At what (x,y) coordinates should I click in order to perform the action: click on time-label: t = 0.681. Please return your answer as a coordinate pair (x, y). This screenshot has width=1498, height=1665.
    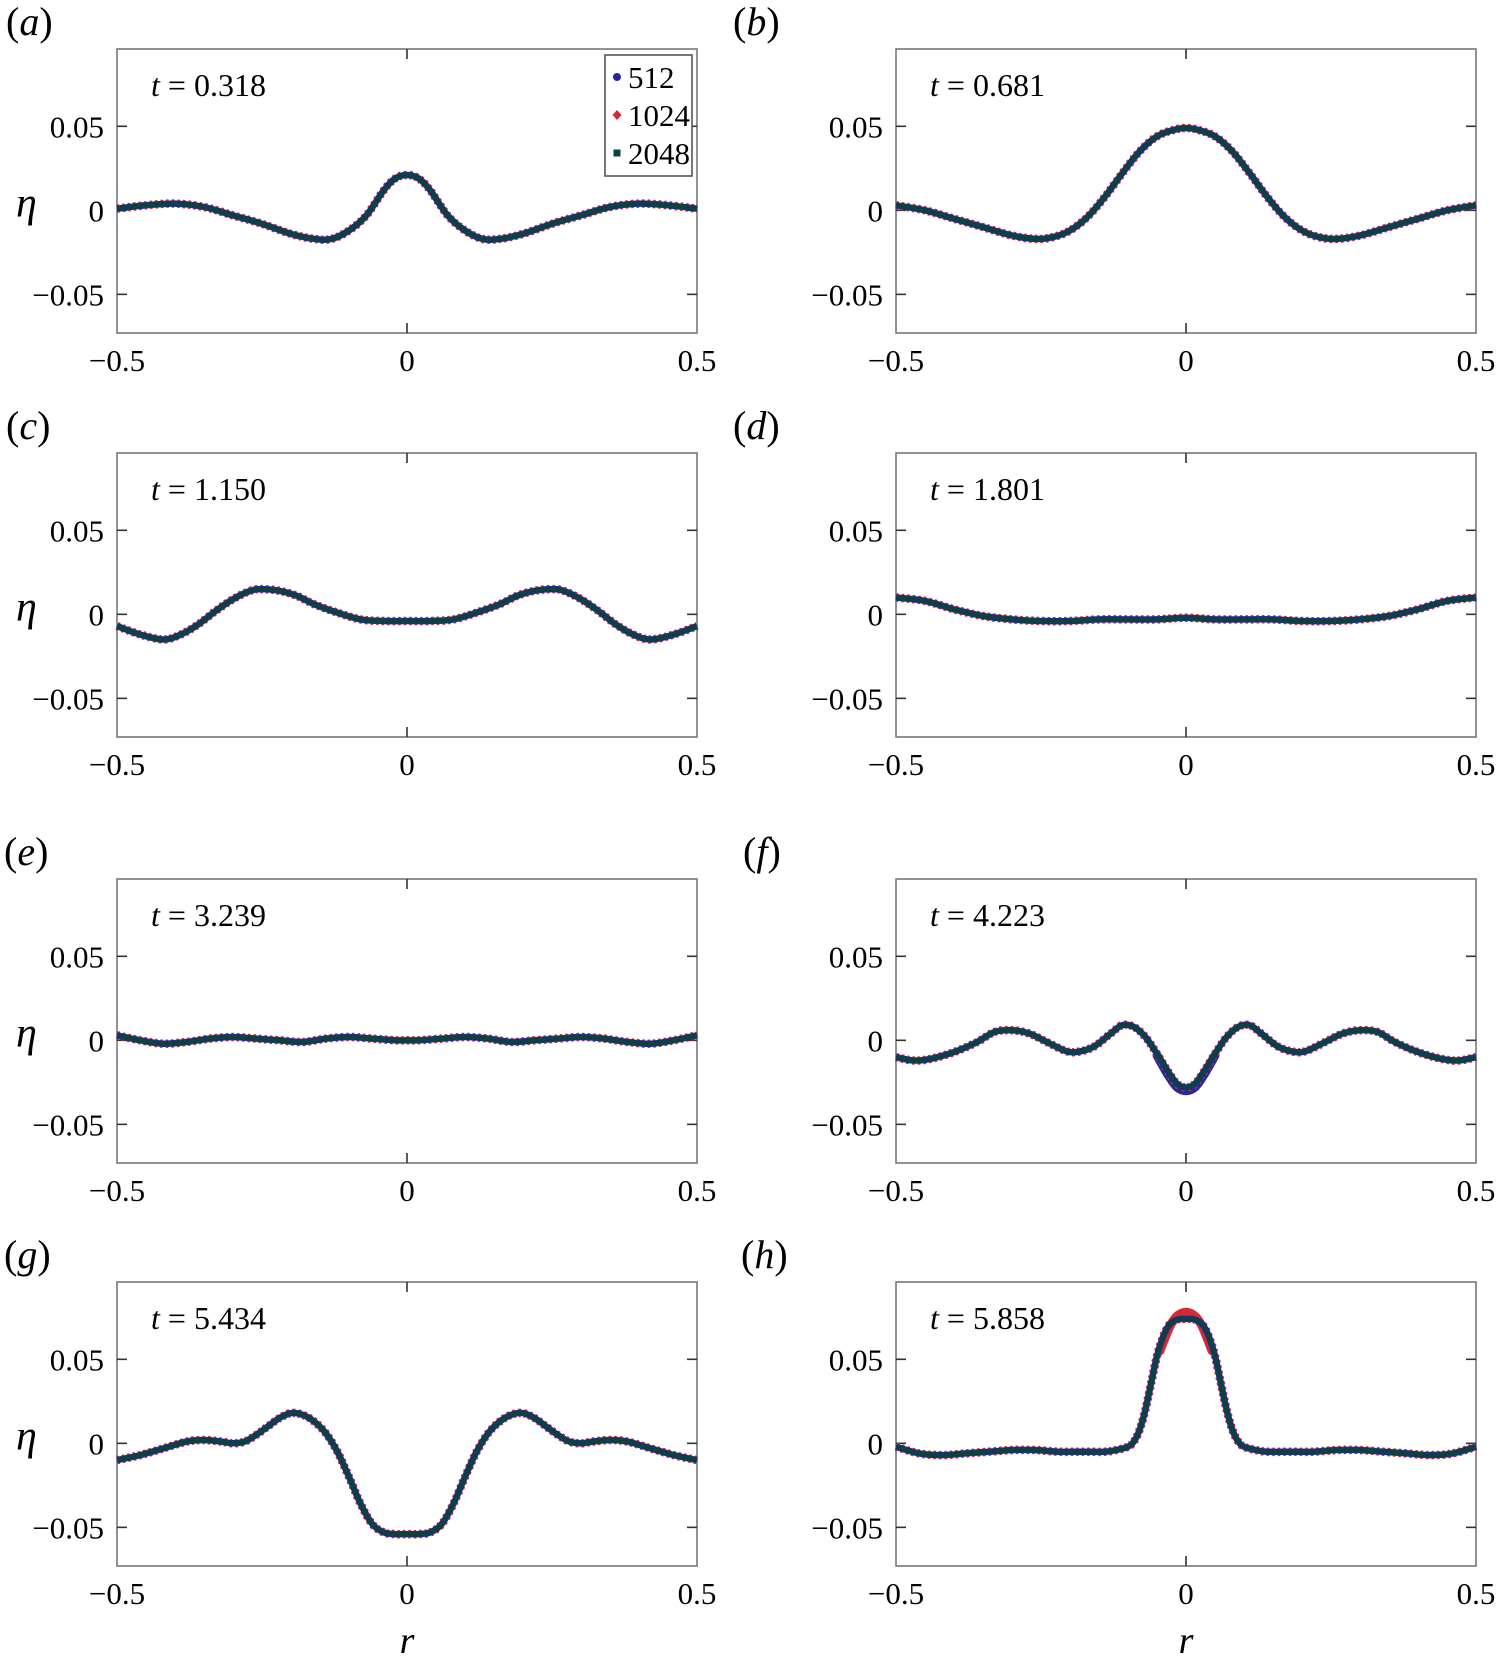
    Looking at the image, I should click on (987, 85).